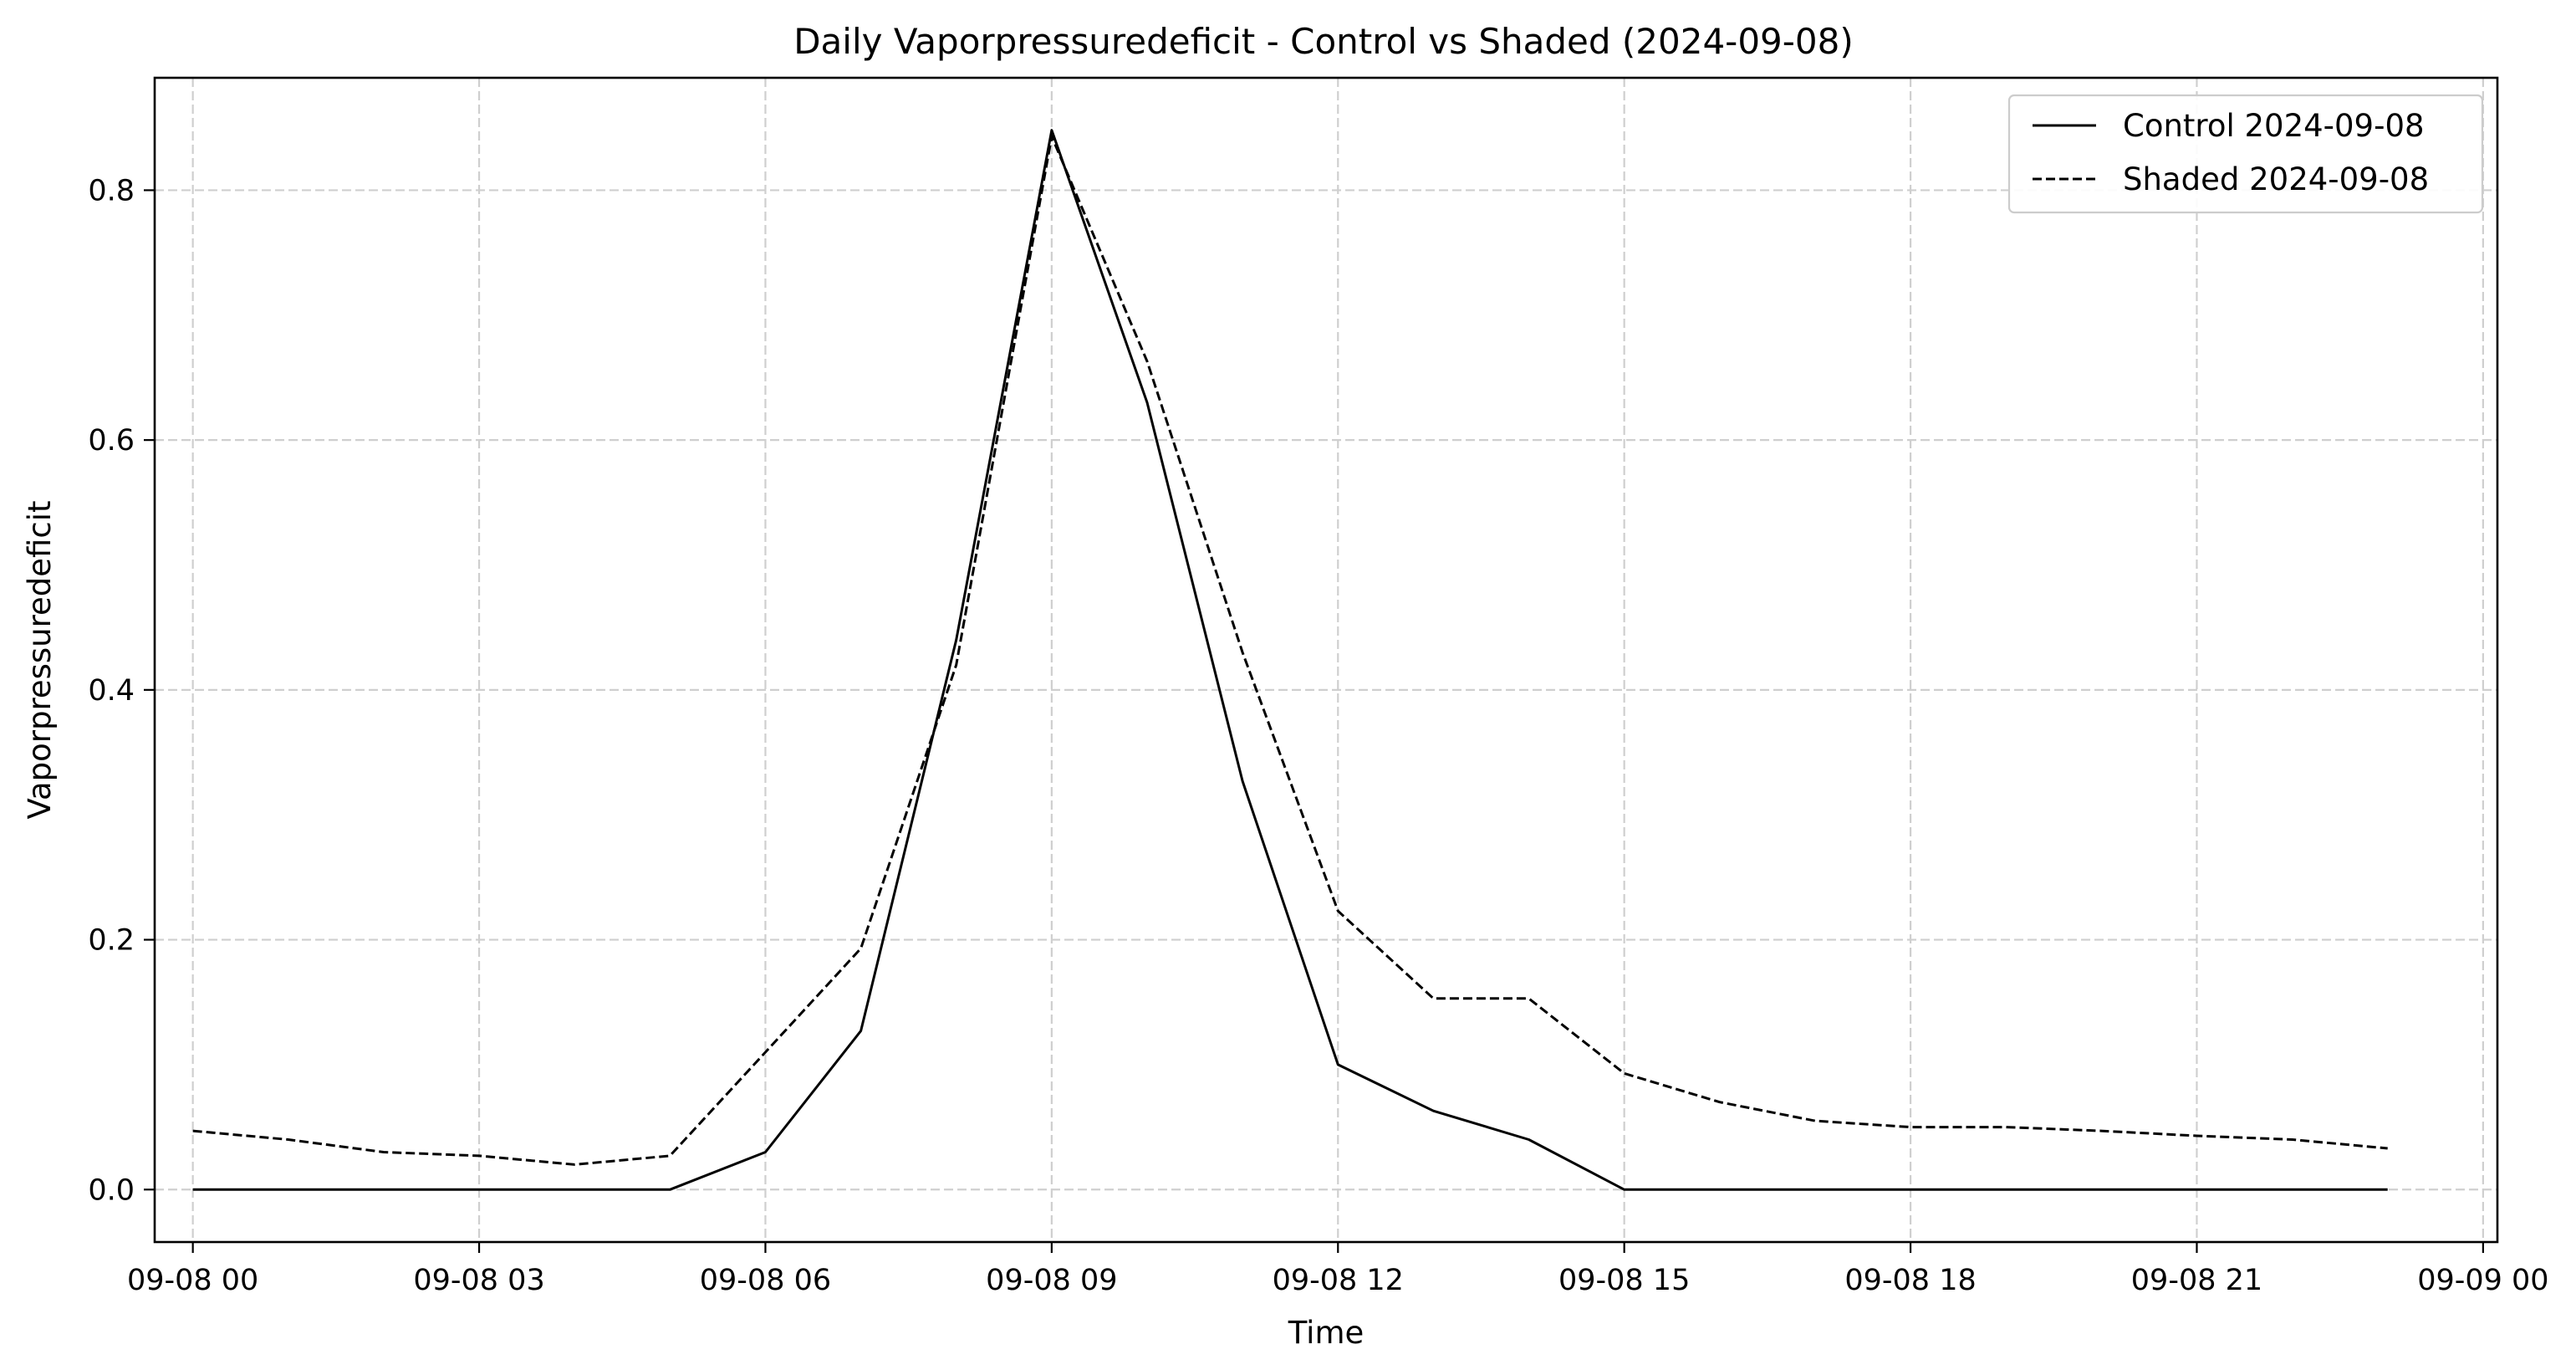 The height and width of the screenshot is (1370, 2576). I want to click on x-tick-label: 09-08 00, so click(192, 1280).